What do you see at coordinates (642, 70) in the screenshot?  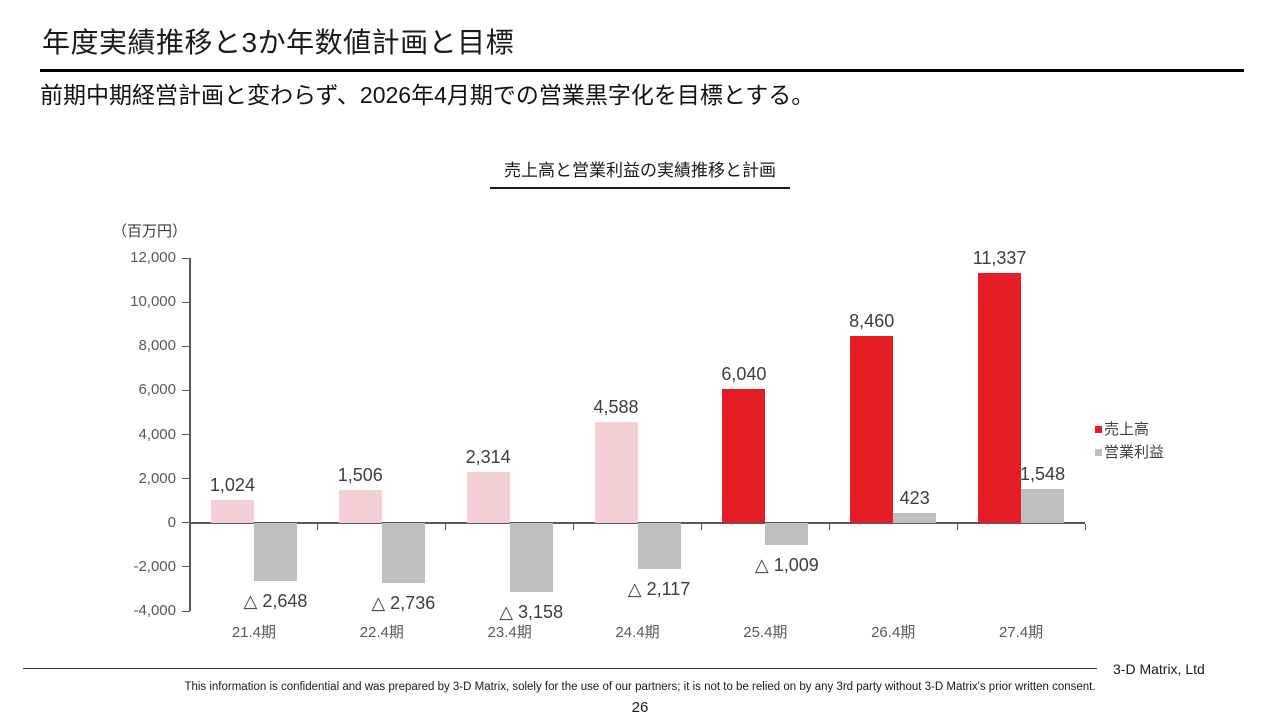 I see `title-underline` at bounding box center [642, 70].